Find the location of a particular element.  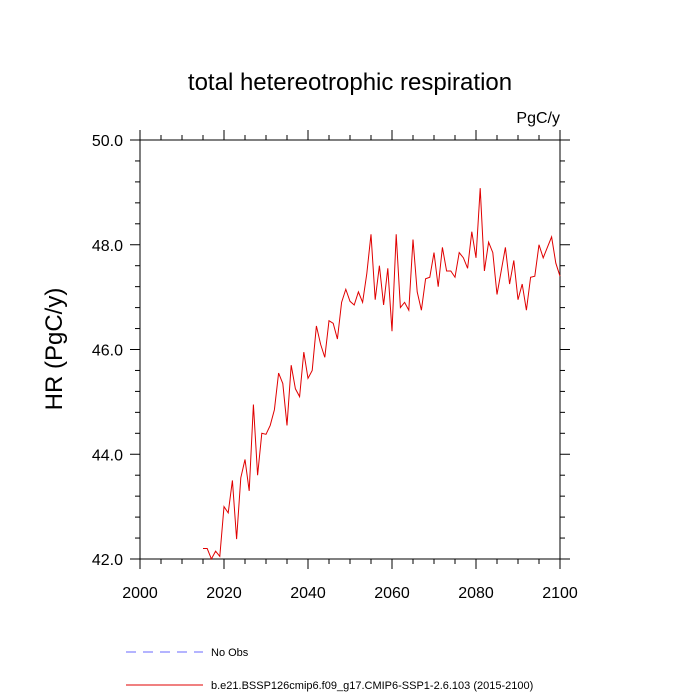

x-tick-label: 2080 is located at coordinates (476, 593).